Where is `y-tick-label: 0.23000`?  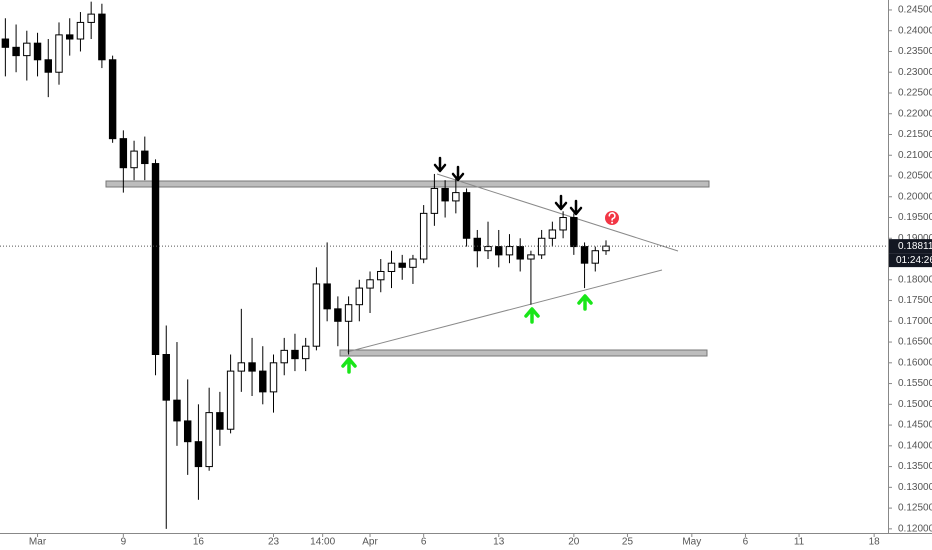
y-tick-label: 0.23000 is located at coordinates (915, 72).